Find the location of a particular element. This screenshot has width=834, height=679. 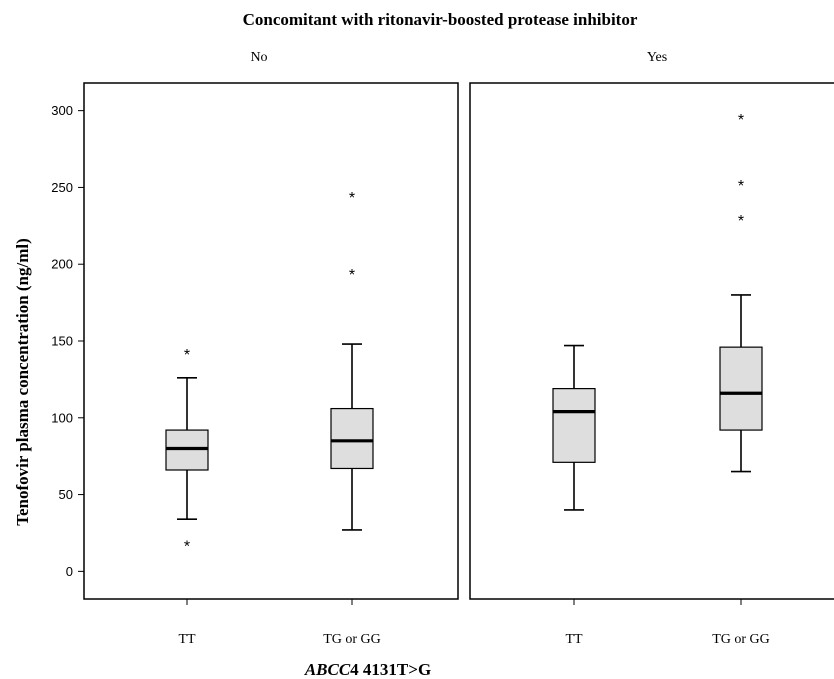

y-tick-label: 0 is located at coordinates (69, 571).